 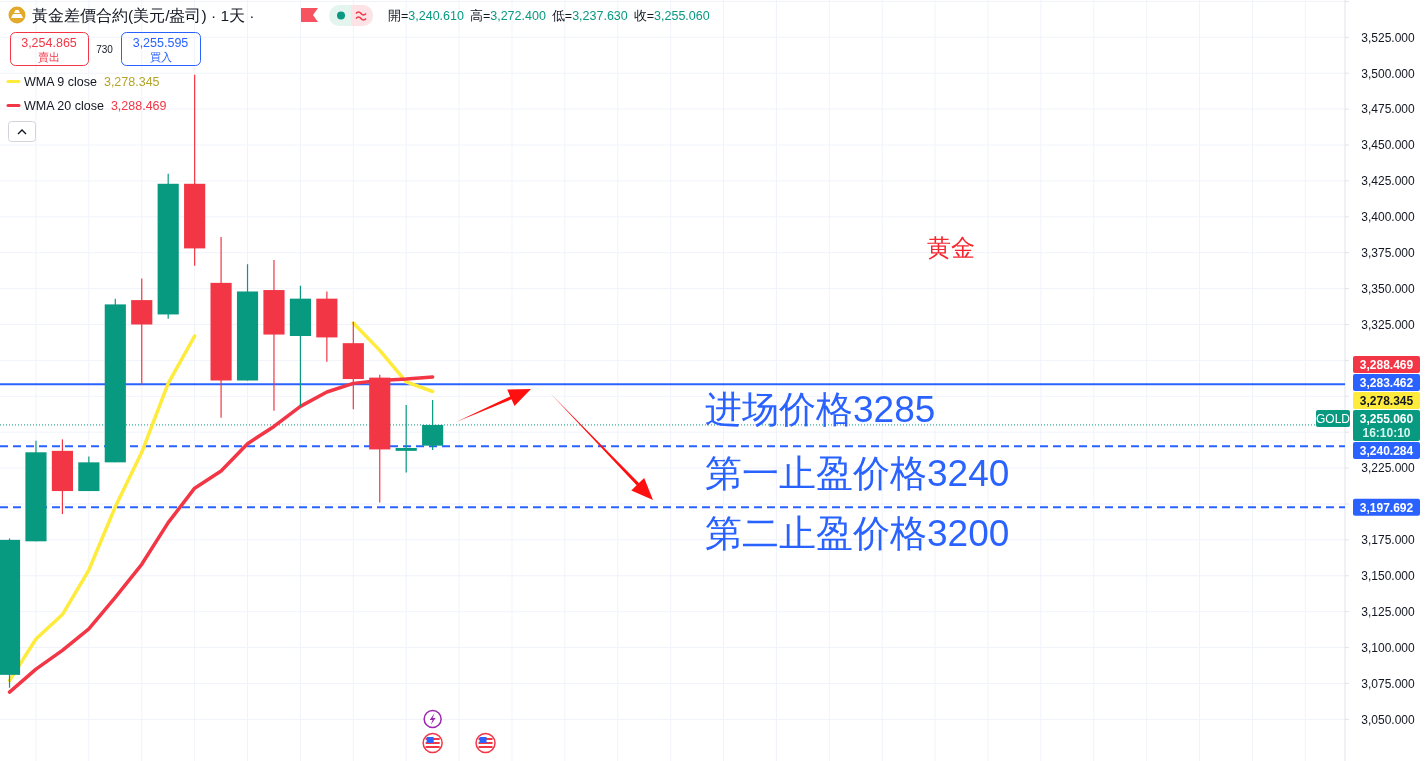 What do you see at coordinates (1386, 365) in the screenshot?
I see `text: 3,288.469` at bounding box center [1386, 365].